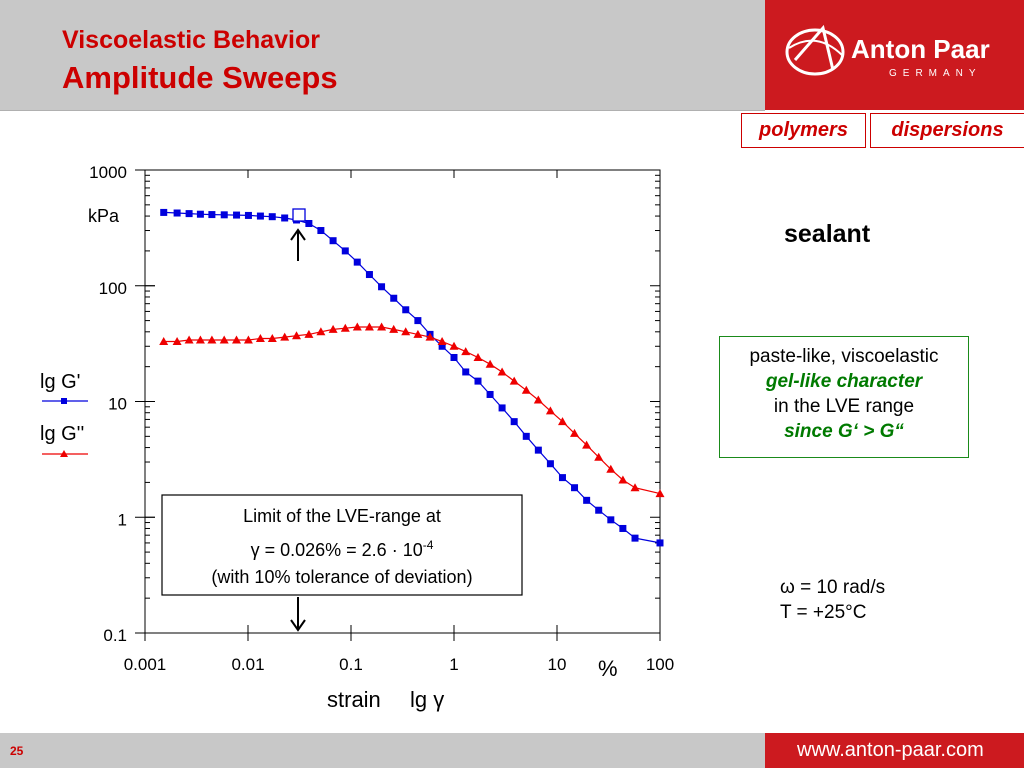  I want to click on logo-name: Anton Paar, so click(920, 49).